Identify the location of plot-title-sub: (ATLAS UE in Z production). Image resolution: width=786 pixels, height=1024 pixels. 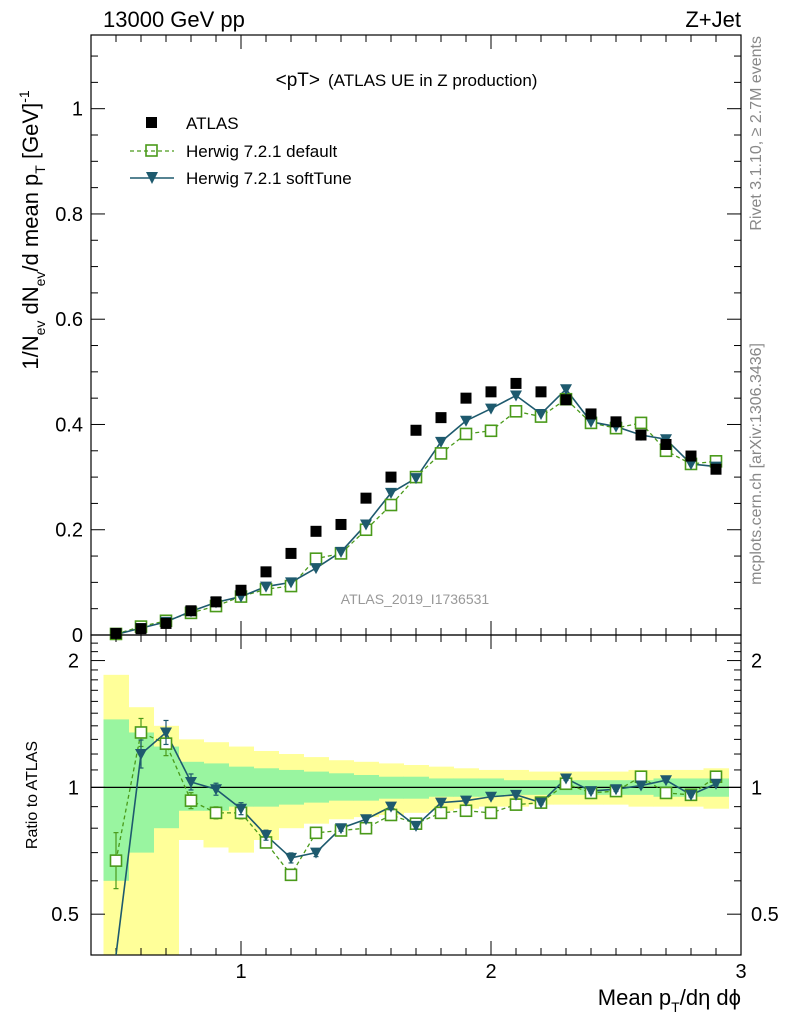
(432, 80).